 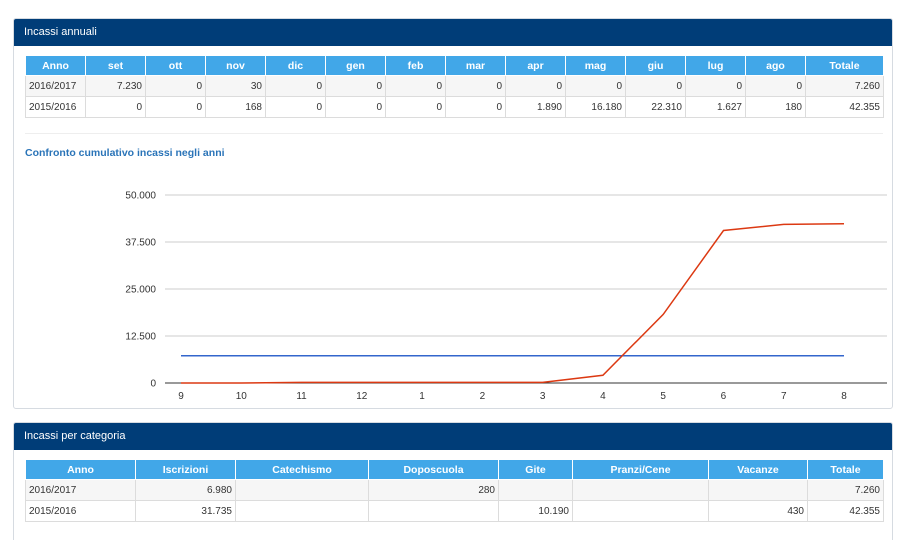 What do you see at coordinates (535, 469) in the screenshot?
I see `col-header-gite: Gite` at bounding box center [535, 469].